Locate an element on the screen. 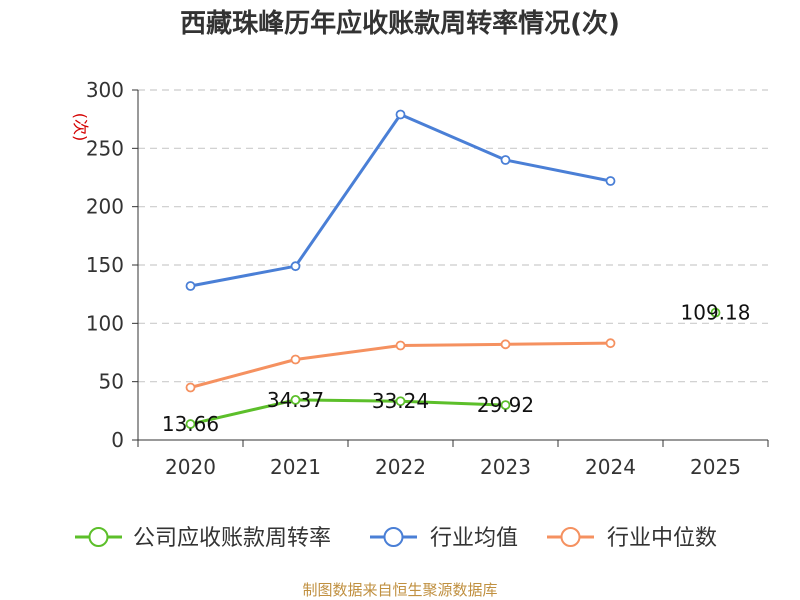 This screenshot has height=600, width=800. data-label: 109.18 is located at coordinates (716, 313).